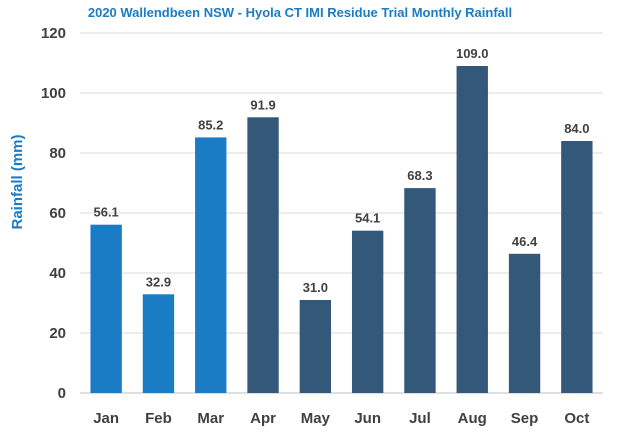 The image size is (623, 437). I want to click on bar-feb, so click(158, 343).